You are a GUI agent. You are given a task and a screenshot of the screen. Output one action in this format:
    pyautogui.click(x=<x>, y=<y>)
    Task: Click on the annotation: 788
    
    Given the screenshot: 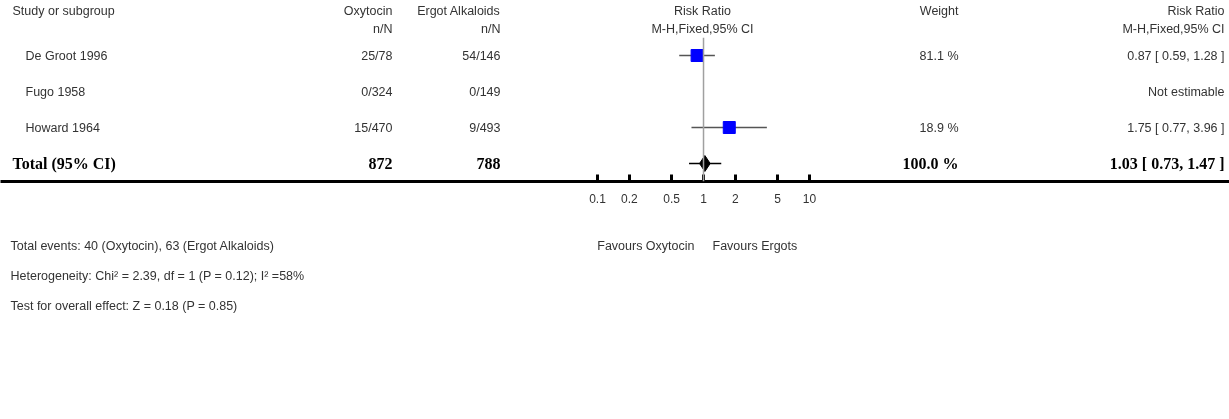 What is the action you would take?
    pyautogui.click(x=488, y=163)
    